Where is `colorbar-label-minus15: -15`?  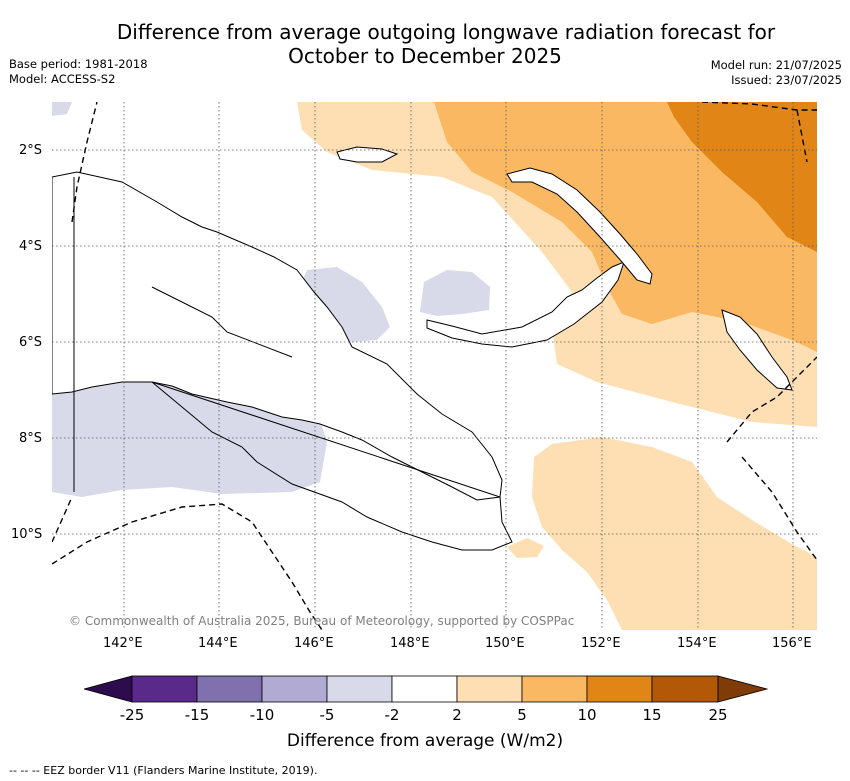 colorbar-label-minus15: -15 is located at coordinates (197, 715).